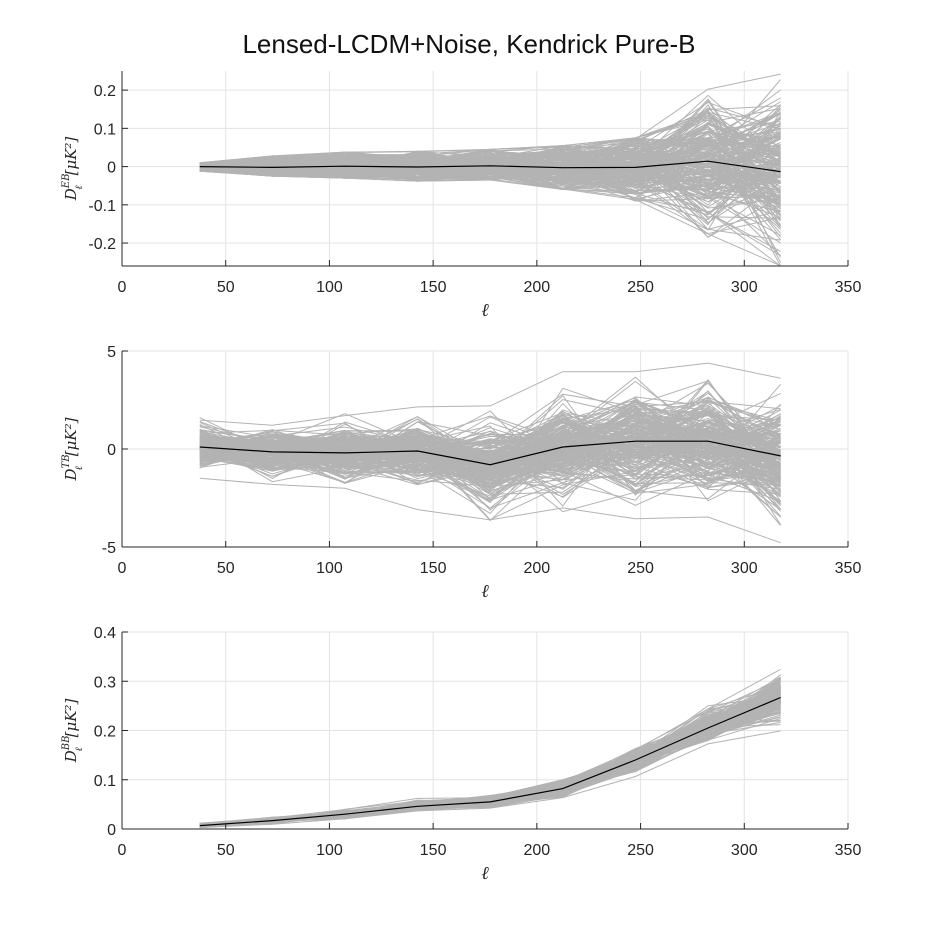 The image size is (938, 938). What do you see at coordinates (66, 461) in the screenshot?
I see `y-axis-label-sup: TB` at bounding box center [66, 461].